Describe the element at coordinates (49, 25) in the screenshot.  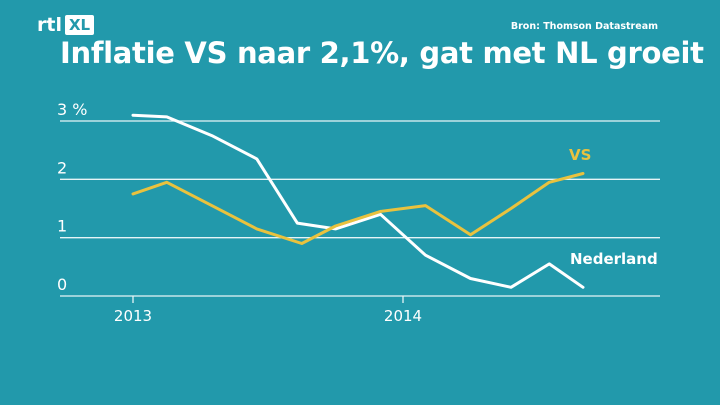
I see `logo-text: rtl` at that location.